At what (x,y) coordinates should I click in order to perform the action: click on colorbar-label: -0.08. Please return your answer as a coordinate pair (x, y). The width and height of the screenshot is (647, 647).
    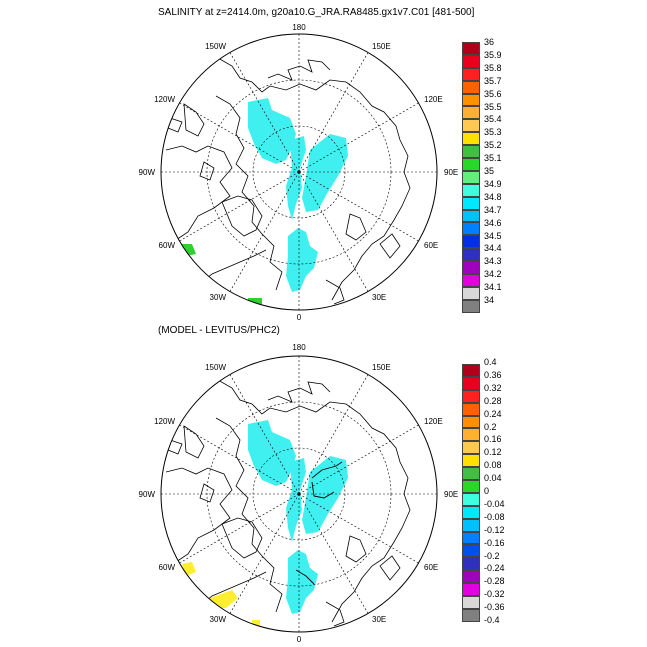
    Looking at the image, I should click on (494, 516).